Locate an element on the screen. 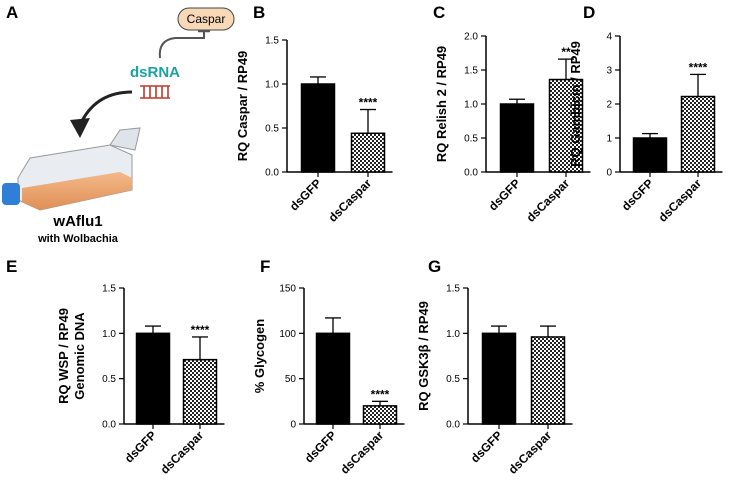 The height and width of the screenshot is (484, 735). y-tick-label: 50 is located at coordinates (291, 379).